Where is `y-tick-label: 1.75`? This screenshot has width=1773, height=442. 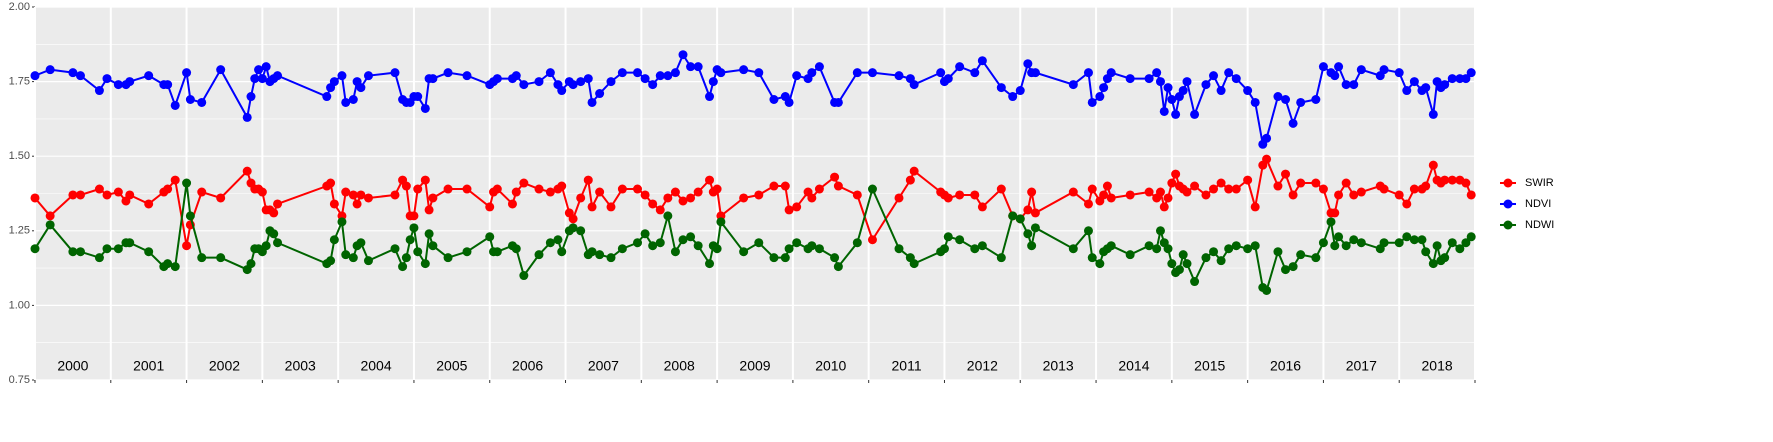
y-tick-label: 1.75 is located at coordinates (19, 82).